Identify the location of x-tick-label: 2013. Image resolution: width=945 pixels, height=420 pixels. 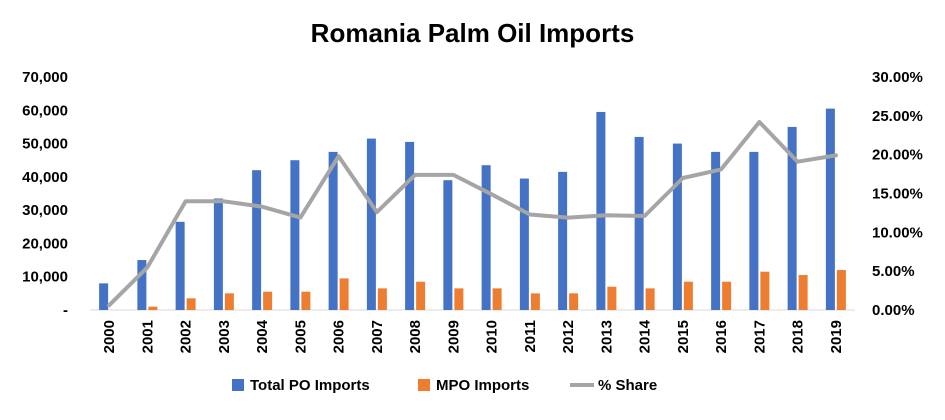
(606, 336).